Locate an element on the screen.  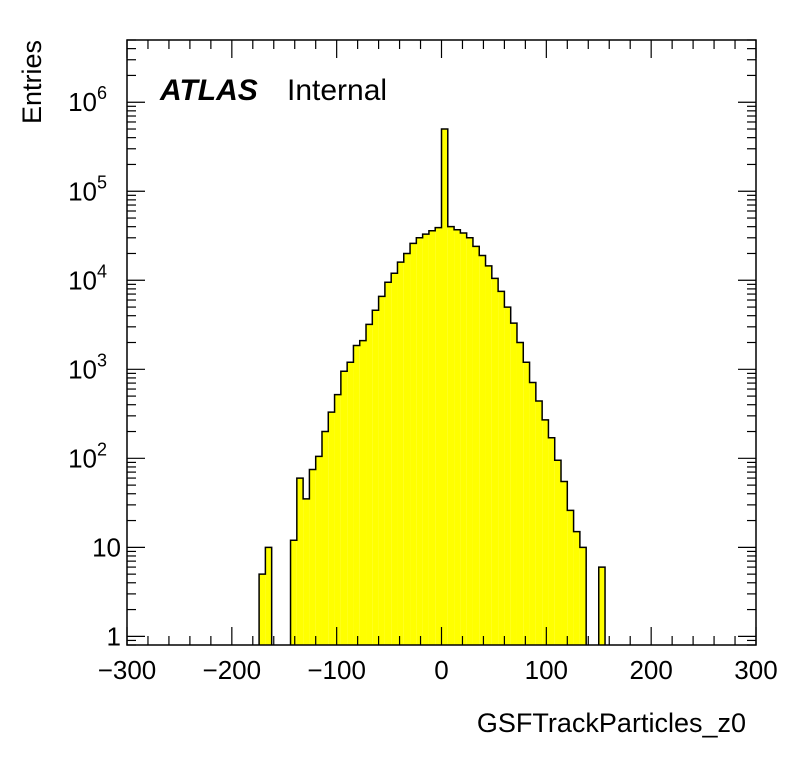
y-axis-title: Entries is located at coordinates (32, 82).